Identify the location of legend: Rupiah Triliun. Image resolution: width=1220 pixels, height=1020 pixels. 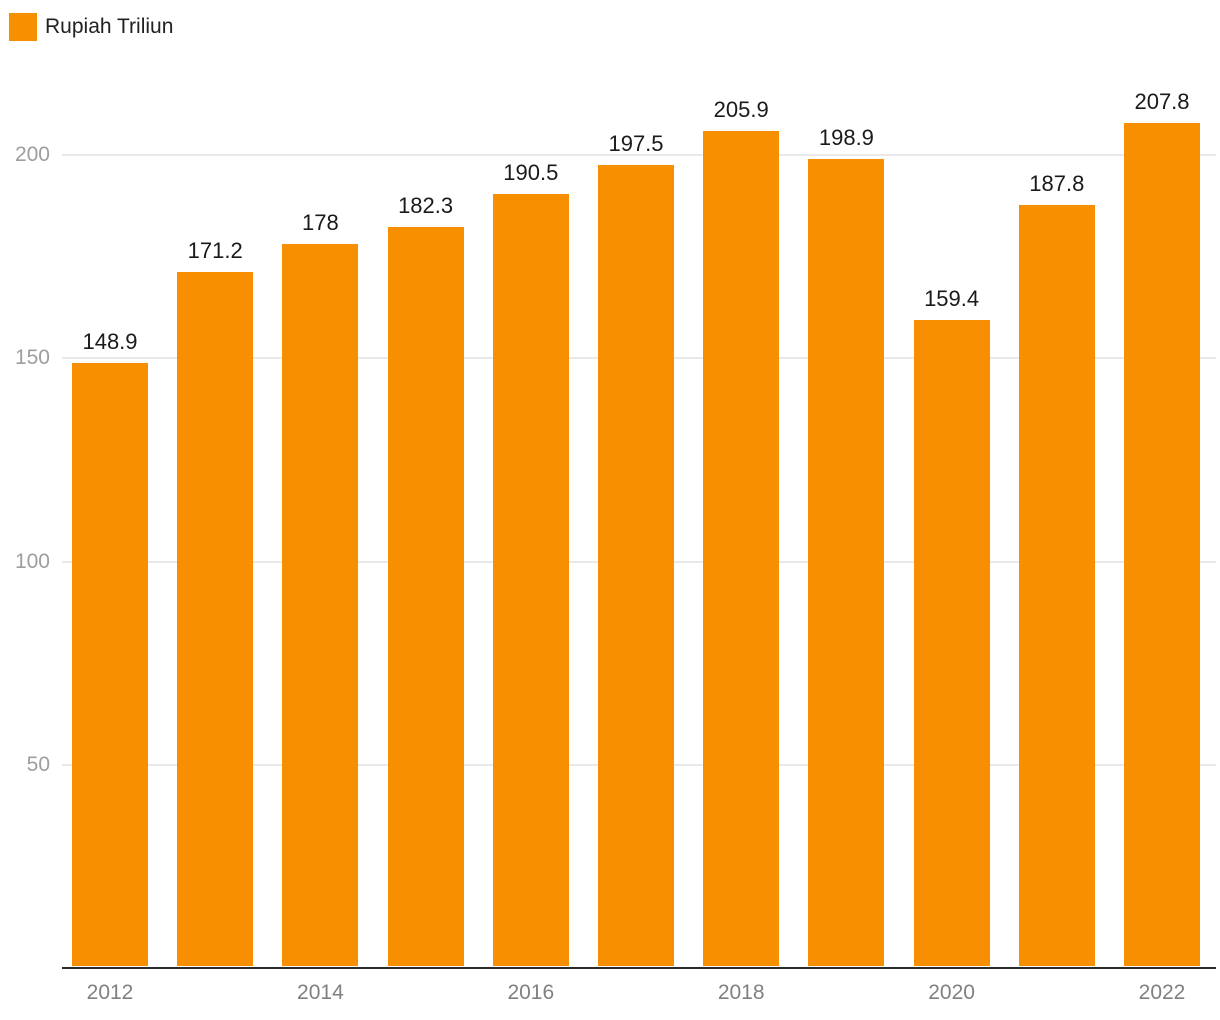
(91, 27).